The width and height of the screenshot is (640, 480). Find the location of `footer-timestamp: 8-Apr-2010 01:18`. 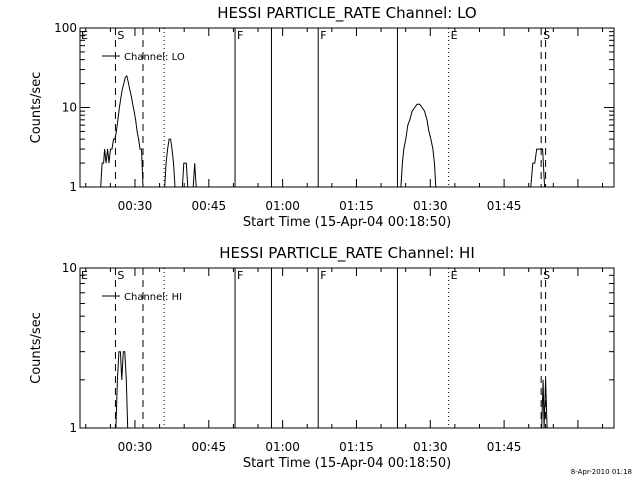

footer-timestamp: 8-Apr-2010 01:18 is located at coordinates (601, 472).